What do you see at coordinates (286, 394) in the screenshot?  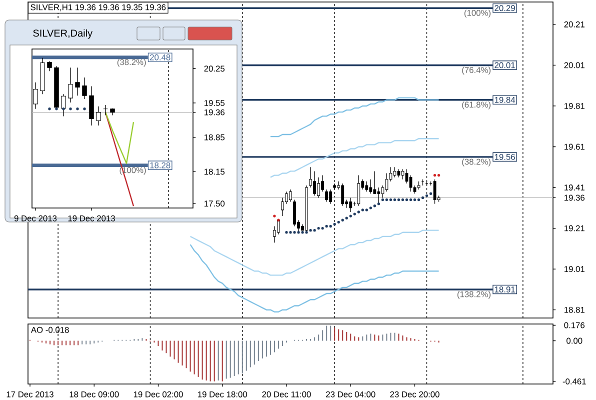 I see `x-tick-label: 20 Dec 11:00` at bounding box center [286, 394].